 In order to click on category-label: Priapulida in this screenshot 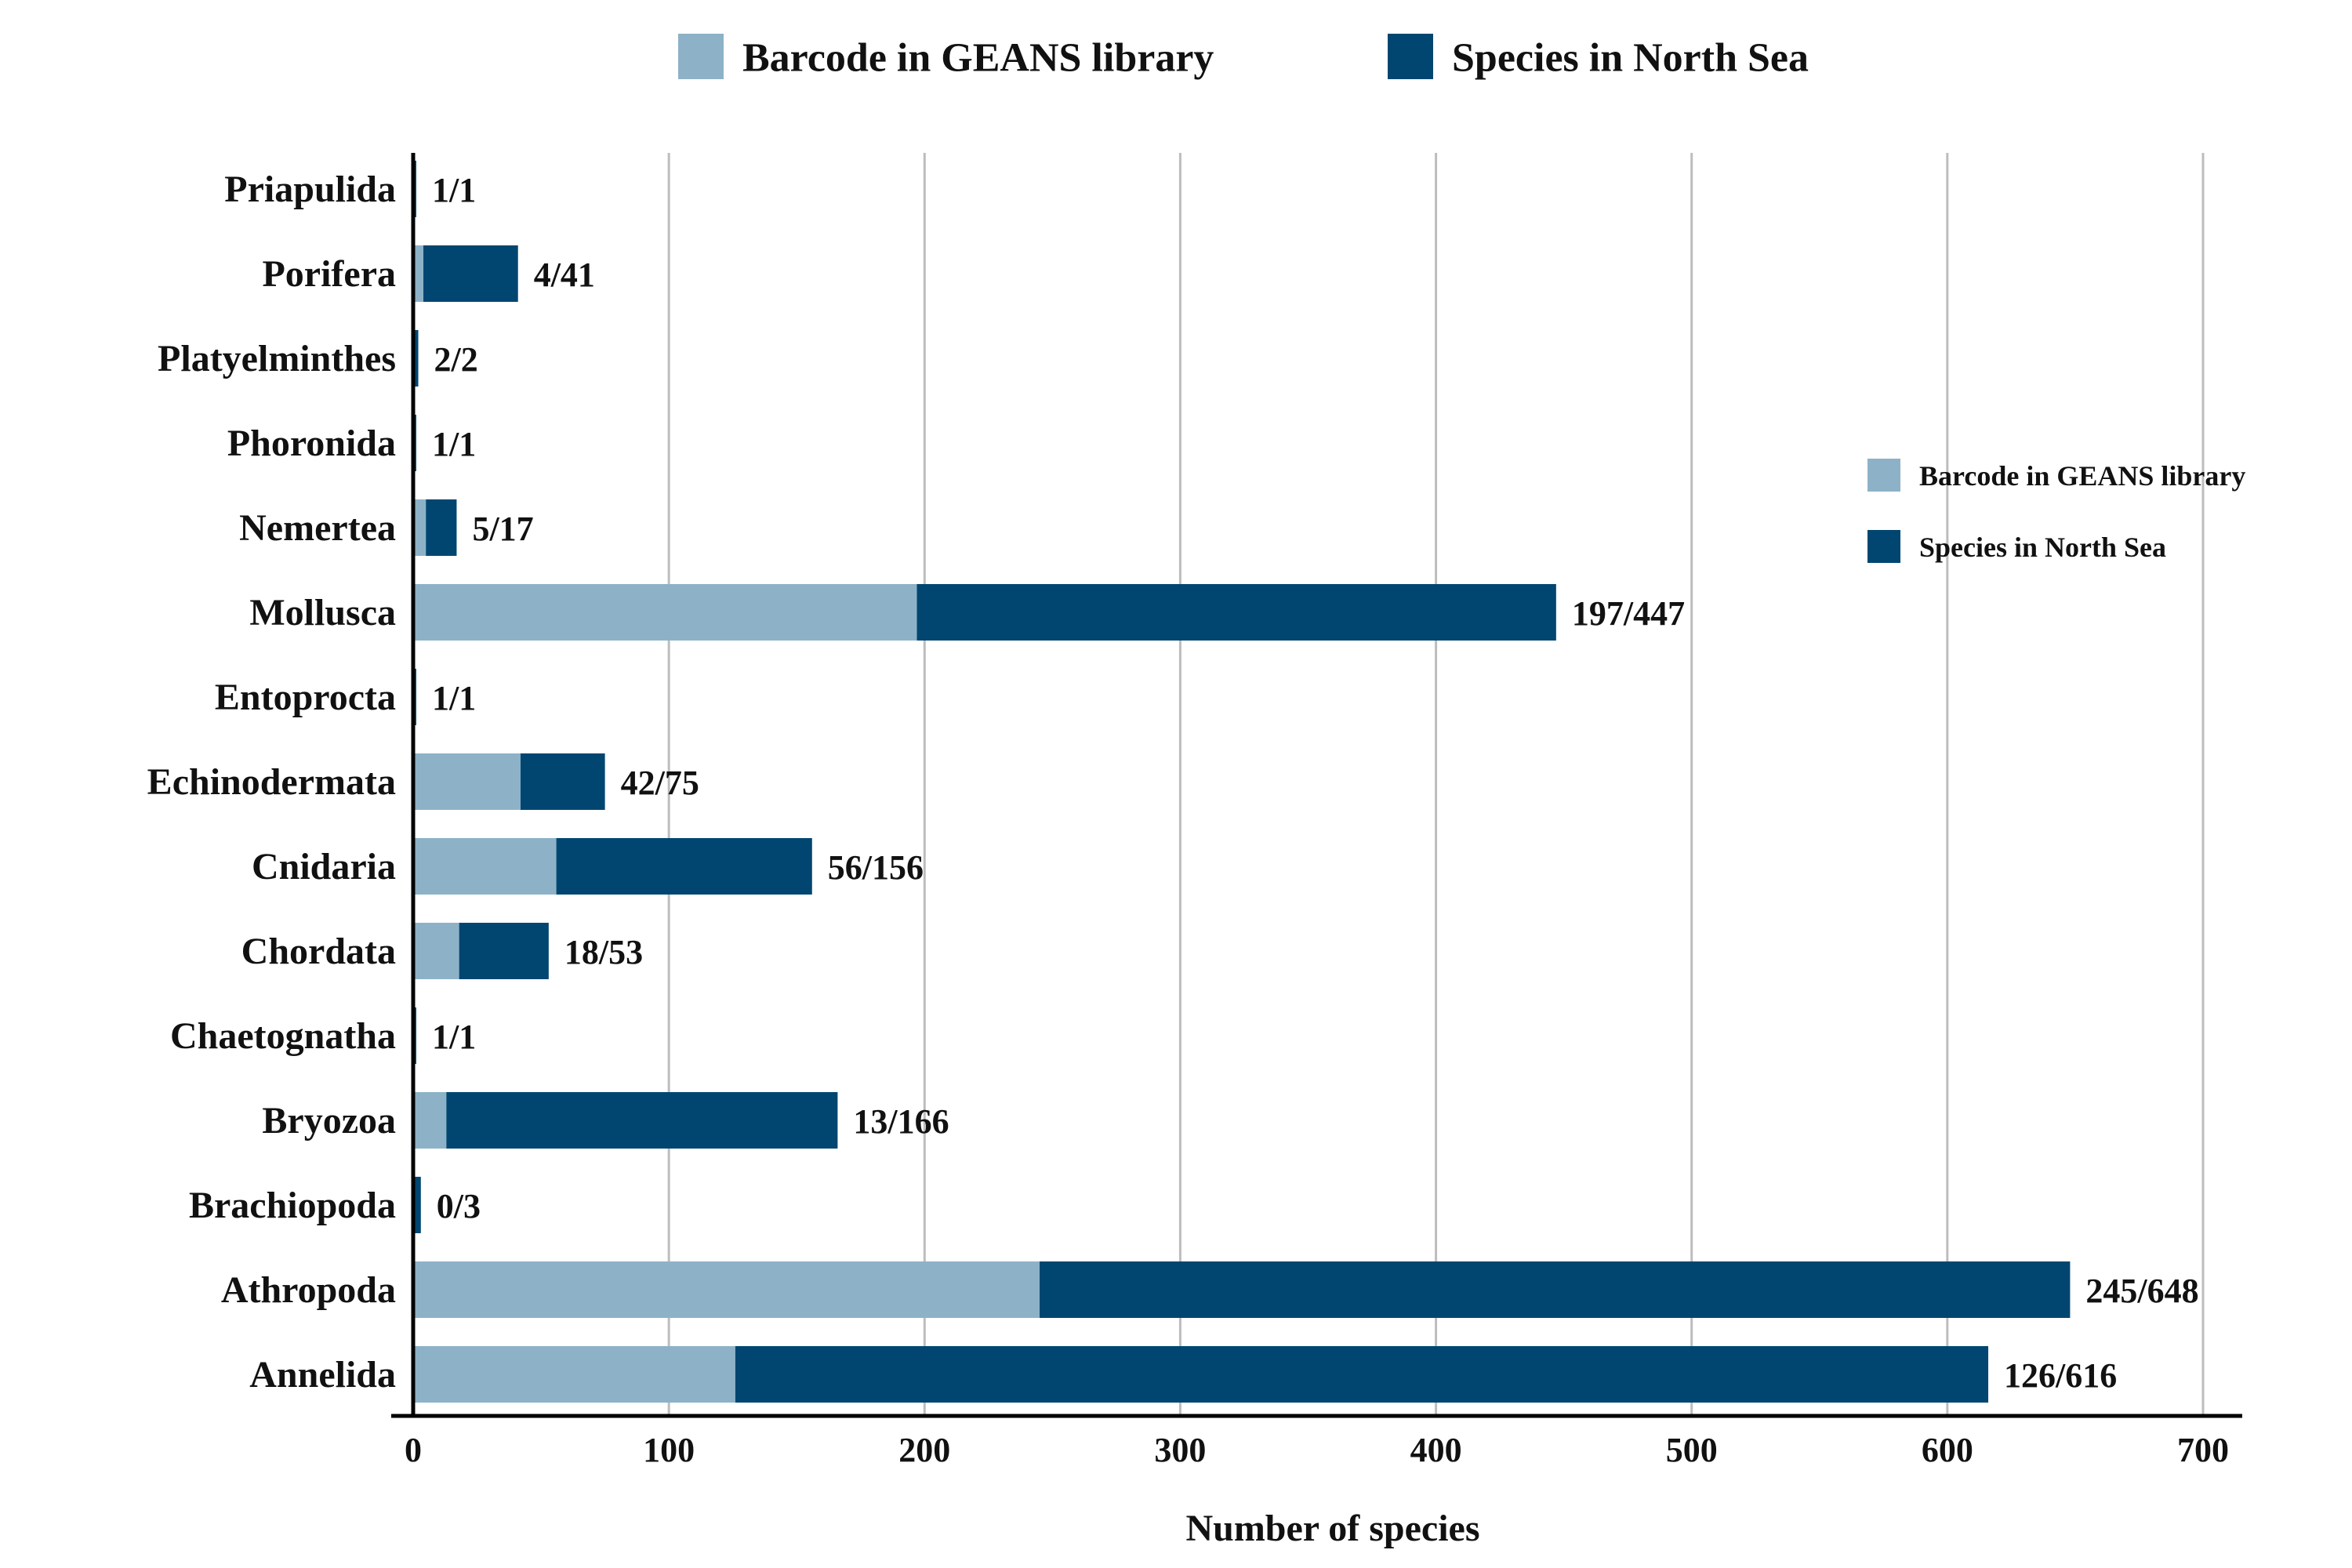, I will do `click(310, 189)`.